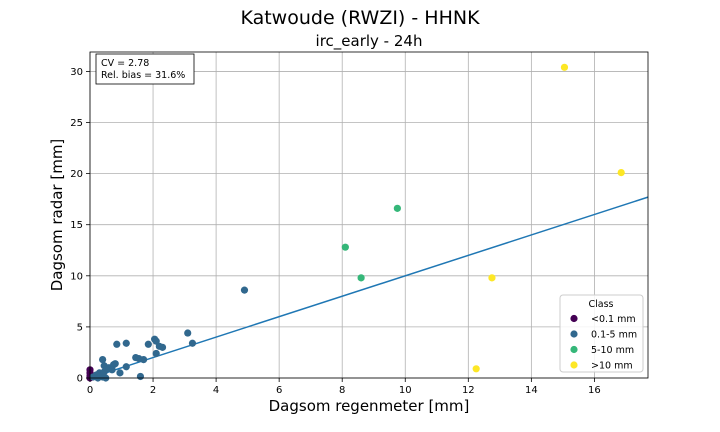 The width and height of the screenshot is (720, 432). Describe the element at coordinates (342, 390) in the screenshot. I see `x-tick-label: 8` at that location.